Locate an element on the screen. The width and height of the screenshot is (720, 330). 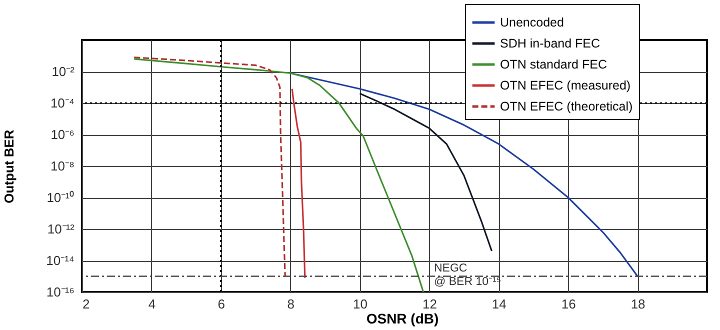
y-axis-title: Output BER is located at coordinates (9, 166).